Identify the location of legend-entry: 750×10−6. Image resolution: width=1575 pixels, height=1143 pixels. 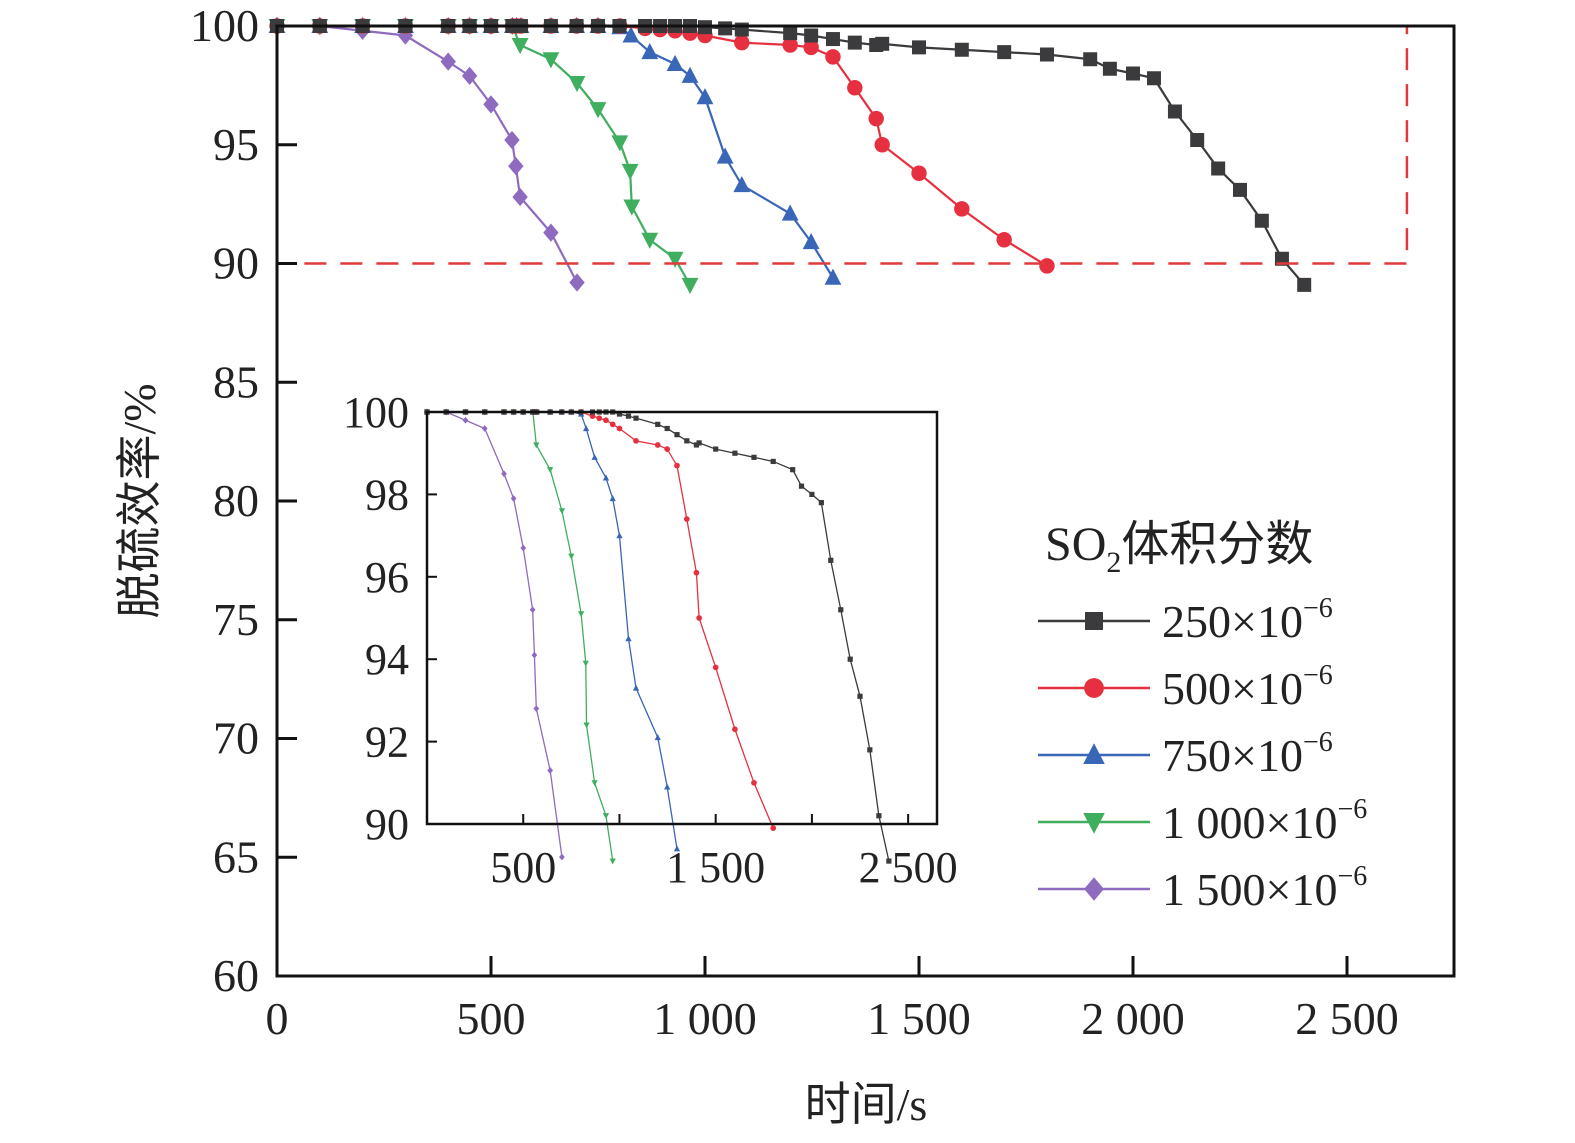
(1185, 754).